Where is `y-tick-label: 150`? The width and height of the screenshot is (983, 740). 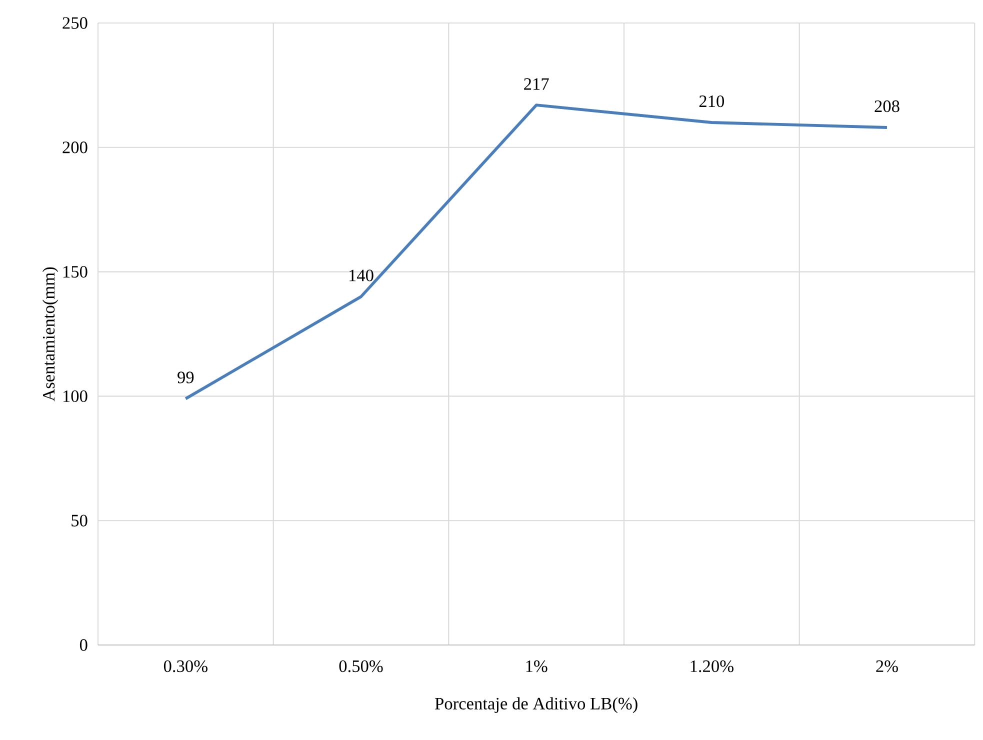
y-tick-label: 150 is located at coordinates (75, 272).